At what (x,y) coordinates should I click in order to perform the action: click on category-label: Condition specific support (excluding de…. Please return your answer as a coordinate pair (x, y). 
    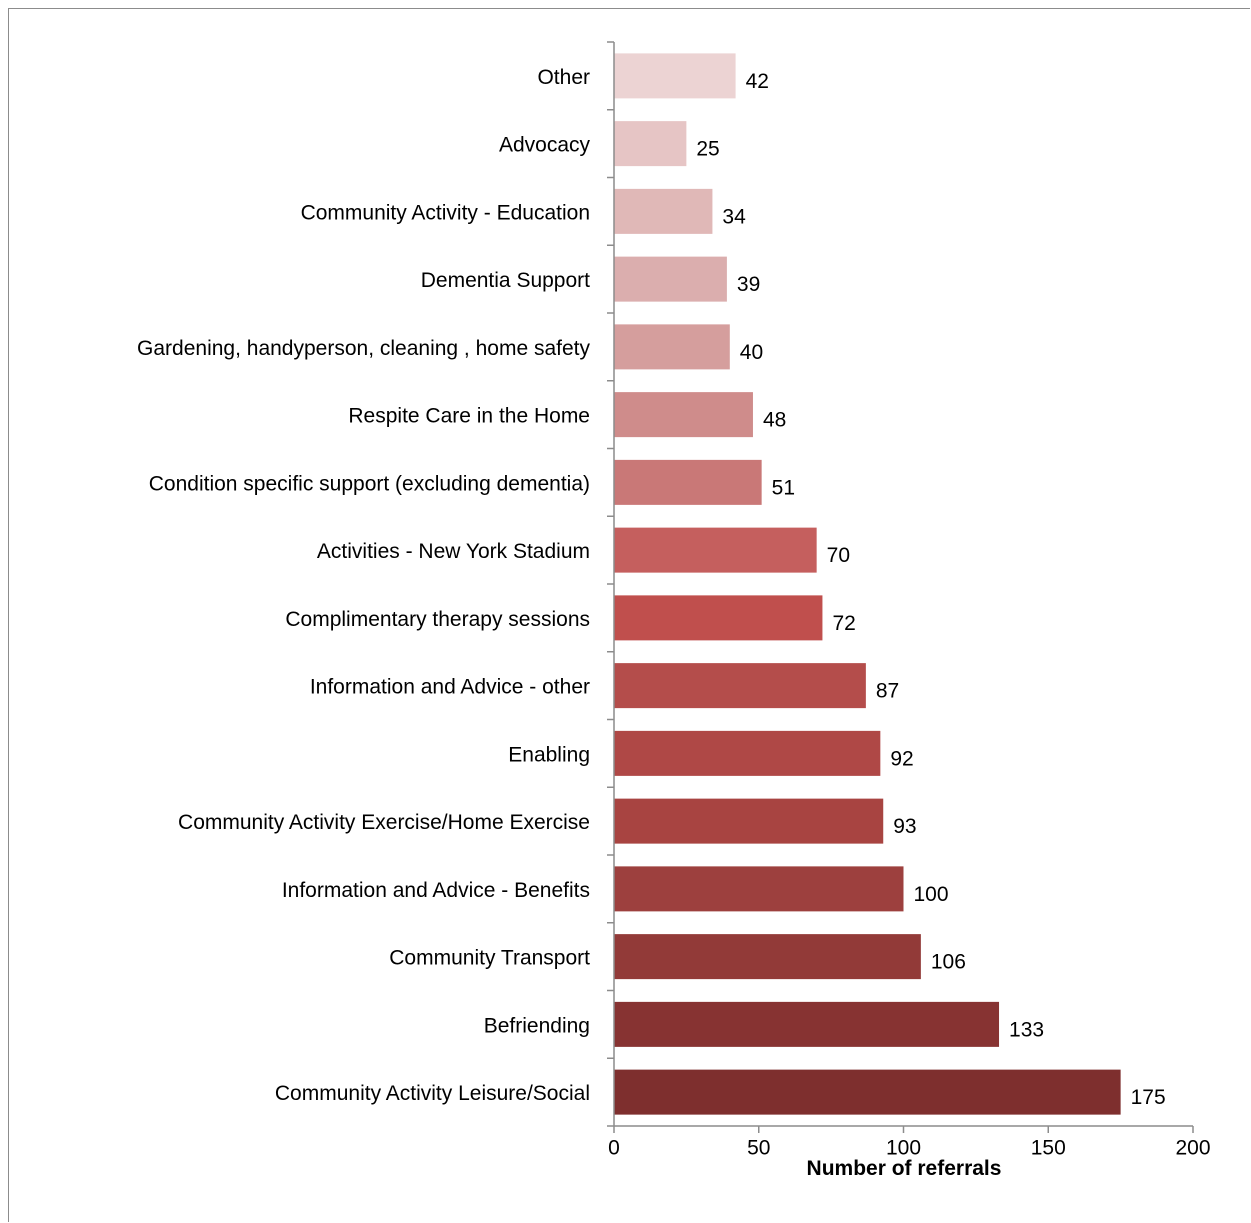
    Looking at the image, I should click on (369, 483).